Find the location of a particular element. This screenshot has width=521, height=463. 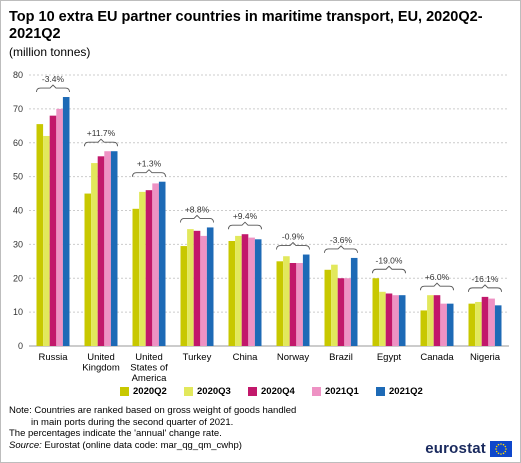

logo-text: eurostat is located at coordinates (455, 448).